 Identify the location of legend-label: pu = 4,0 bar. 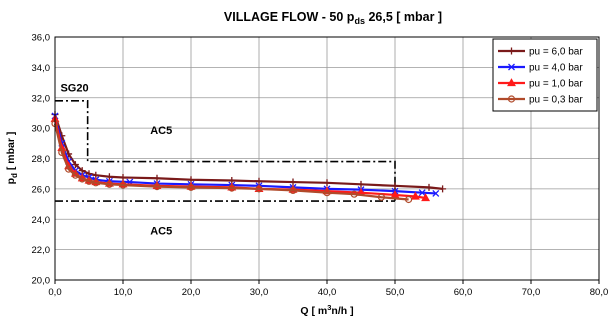
(556, 68).